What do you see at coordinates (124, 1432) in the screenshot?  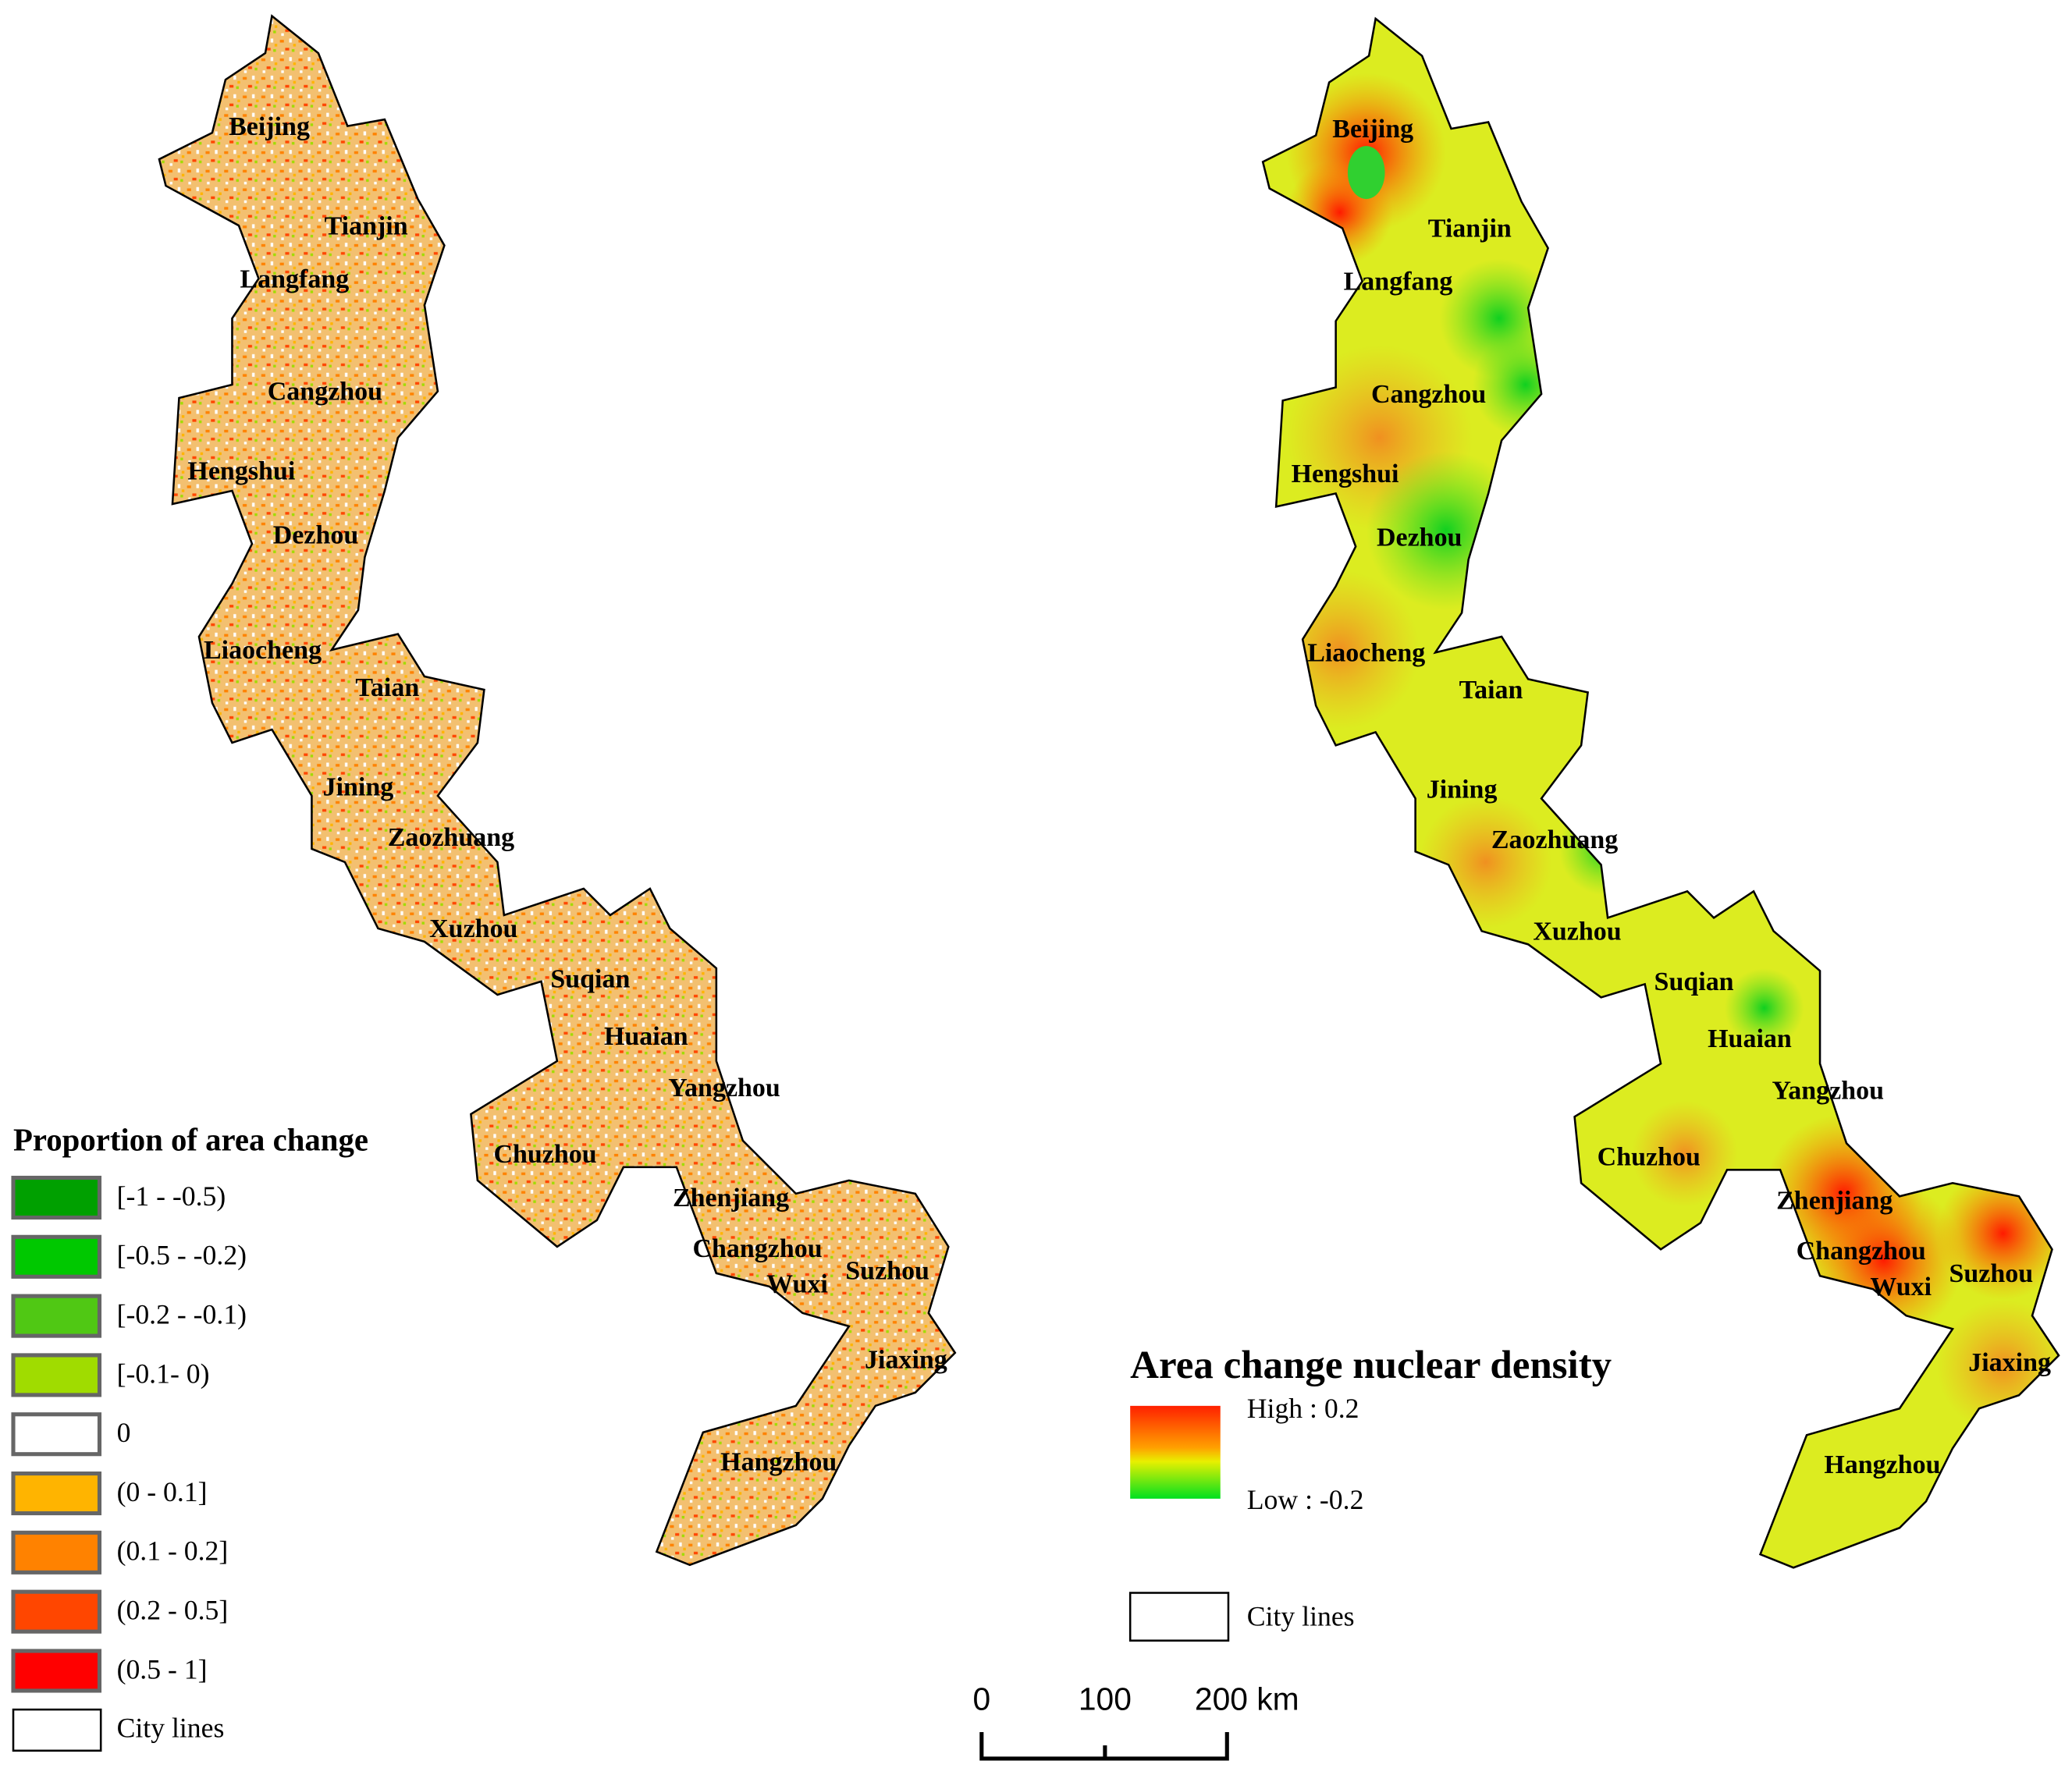 I see `legend-label: 0` at bounding box center [124, 1432].